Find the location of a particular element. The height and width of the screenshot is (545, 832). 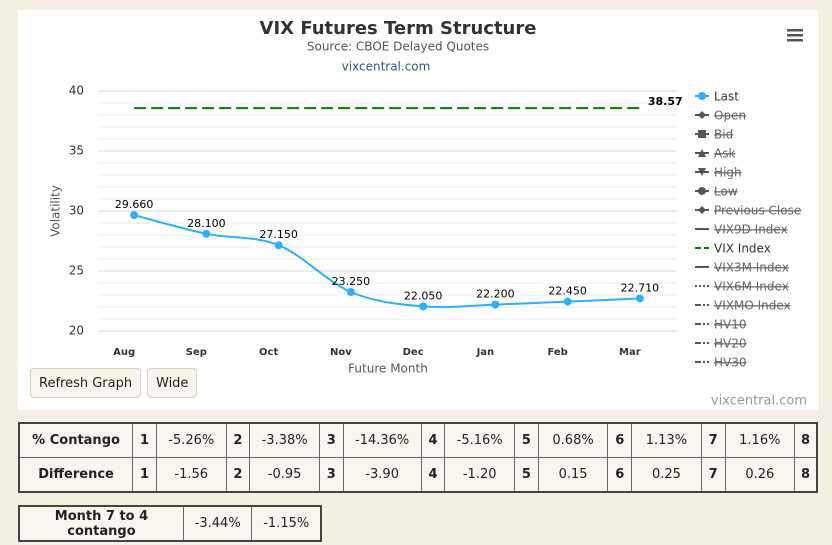

x-tick-label: Mar is located at coordinates (630, 352).